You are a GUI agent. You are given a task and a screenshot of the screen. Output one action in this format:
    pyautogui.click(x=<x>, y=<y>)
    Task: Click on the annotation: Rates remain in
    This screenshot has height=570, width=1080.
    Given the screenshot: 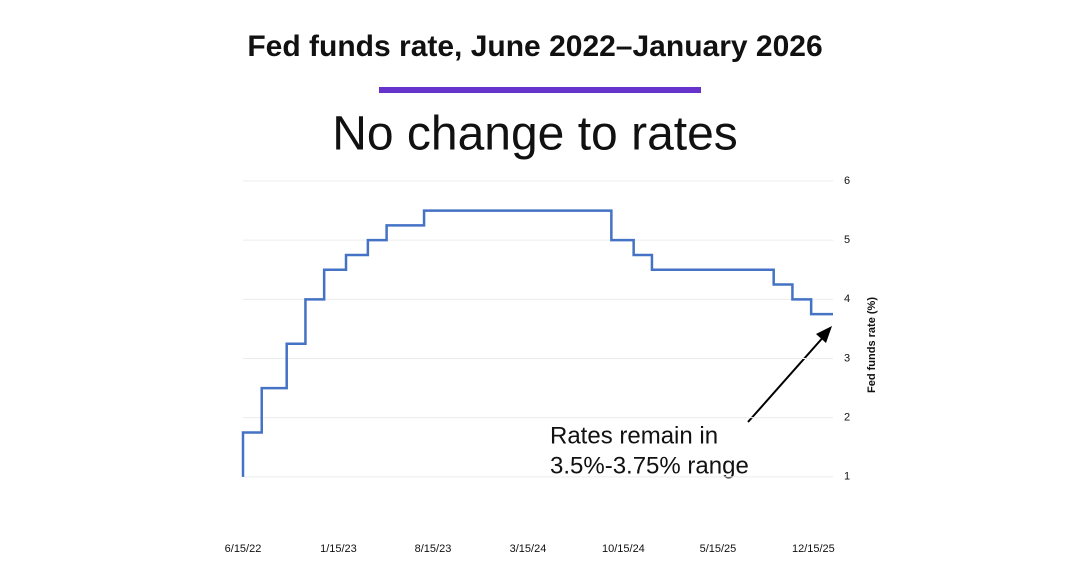 What is the action you would take?
    pyautogui.click(x=634, y=435)
    